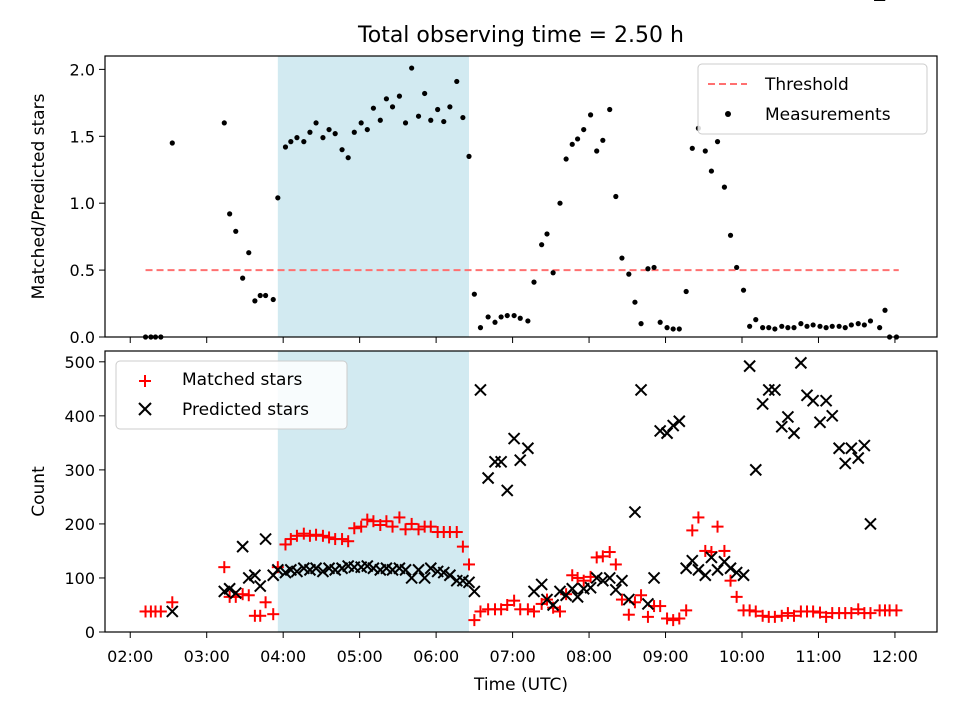 The image size is (960, 720). I want to click on count-legend: Matched stars Predicted stars, so click(231, 395).